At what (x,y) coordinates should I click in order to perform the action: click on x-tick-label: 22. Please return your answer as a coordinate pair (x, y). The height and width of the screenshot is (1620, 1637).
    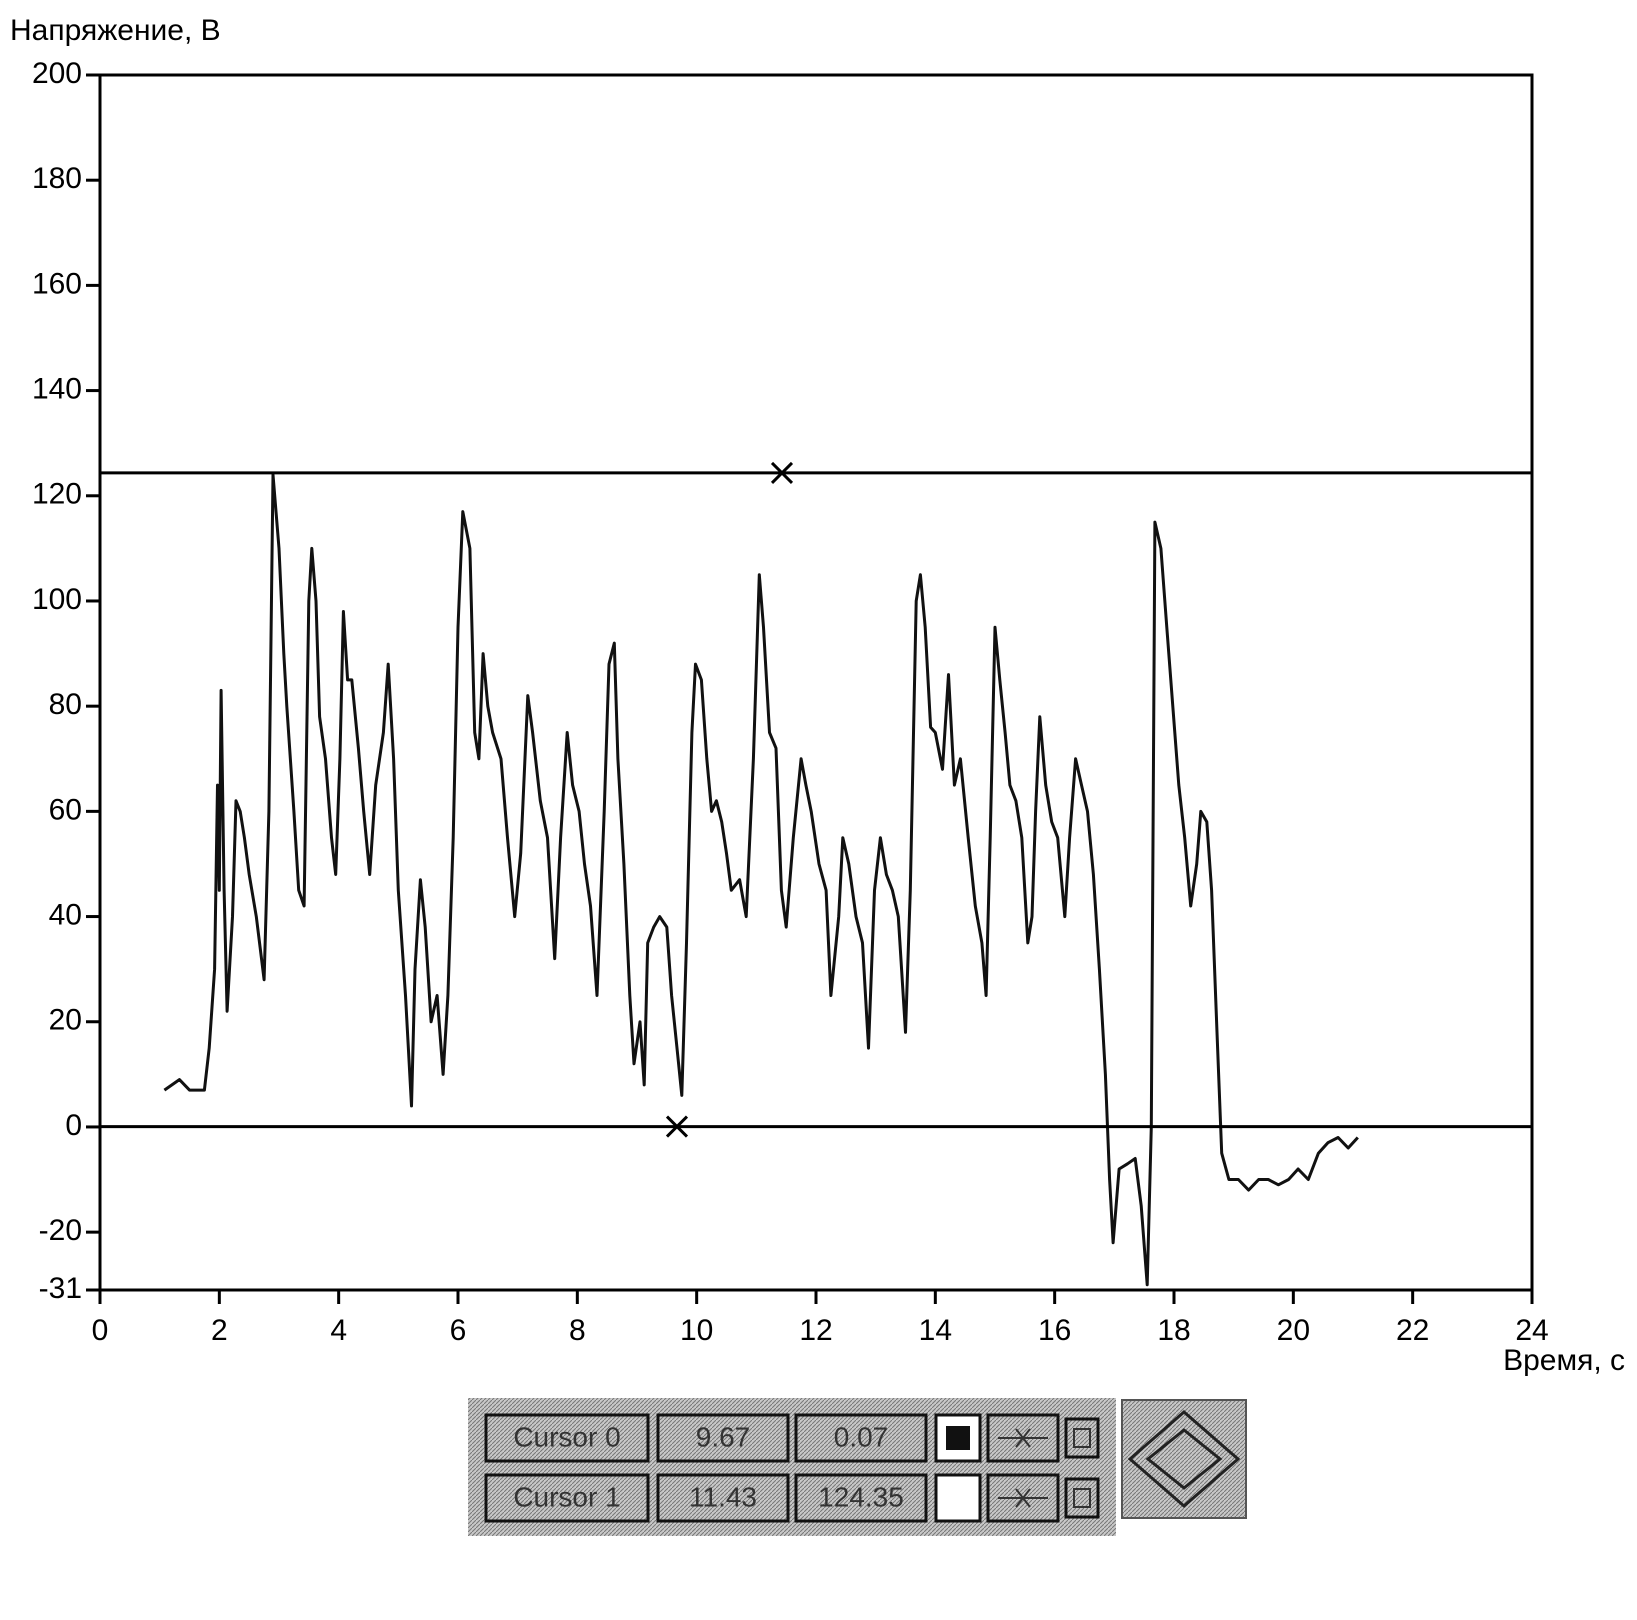
    Looking at the image, I should click on (1412, 1330).